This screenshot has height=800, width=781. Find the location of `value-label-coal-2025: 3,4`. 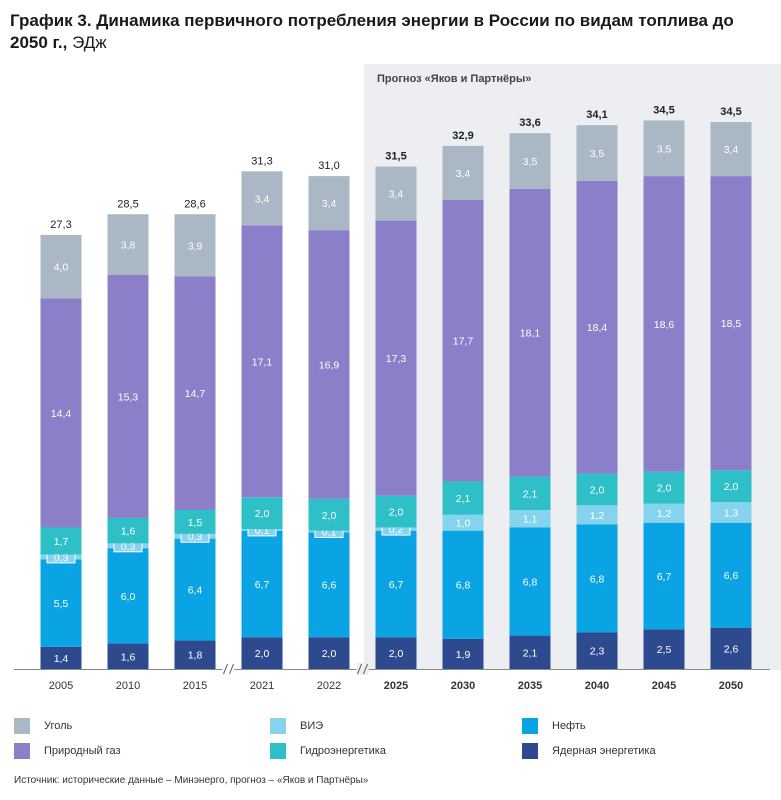

value-label-coal-2025: 3,4 is located at coordinates (396, 195).